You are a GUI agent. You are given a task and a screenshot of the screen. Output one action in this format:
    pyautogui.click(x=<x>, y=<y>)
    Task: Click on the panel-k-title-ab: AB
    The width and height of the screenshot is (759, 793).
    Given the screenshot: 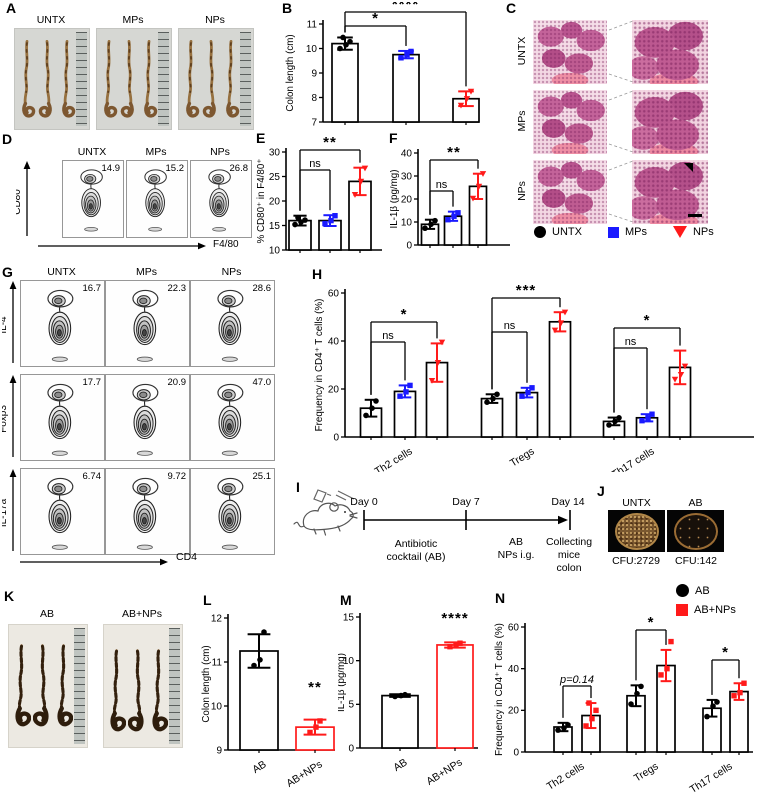 What is the action you would take?
    pyautogui.click(x=46, y=614)
    